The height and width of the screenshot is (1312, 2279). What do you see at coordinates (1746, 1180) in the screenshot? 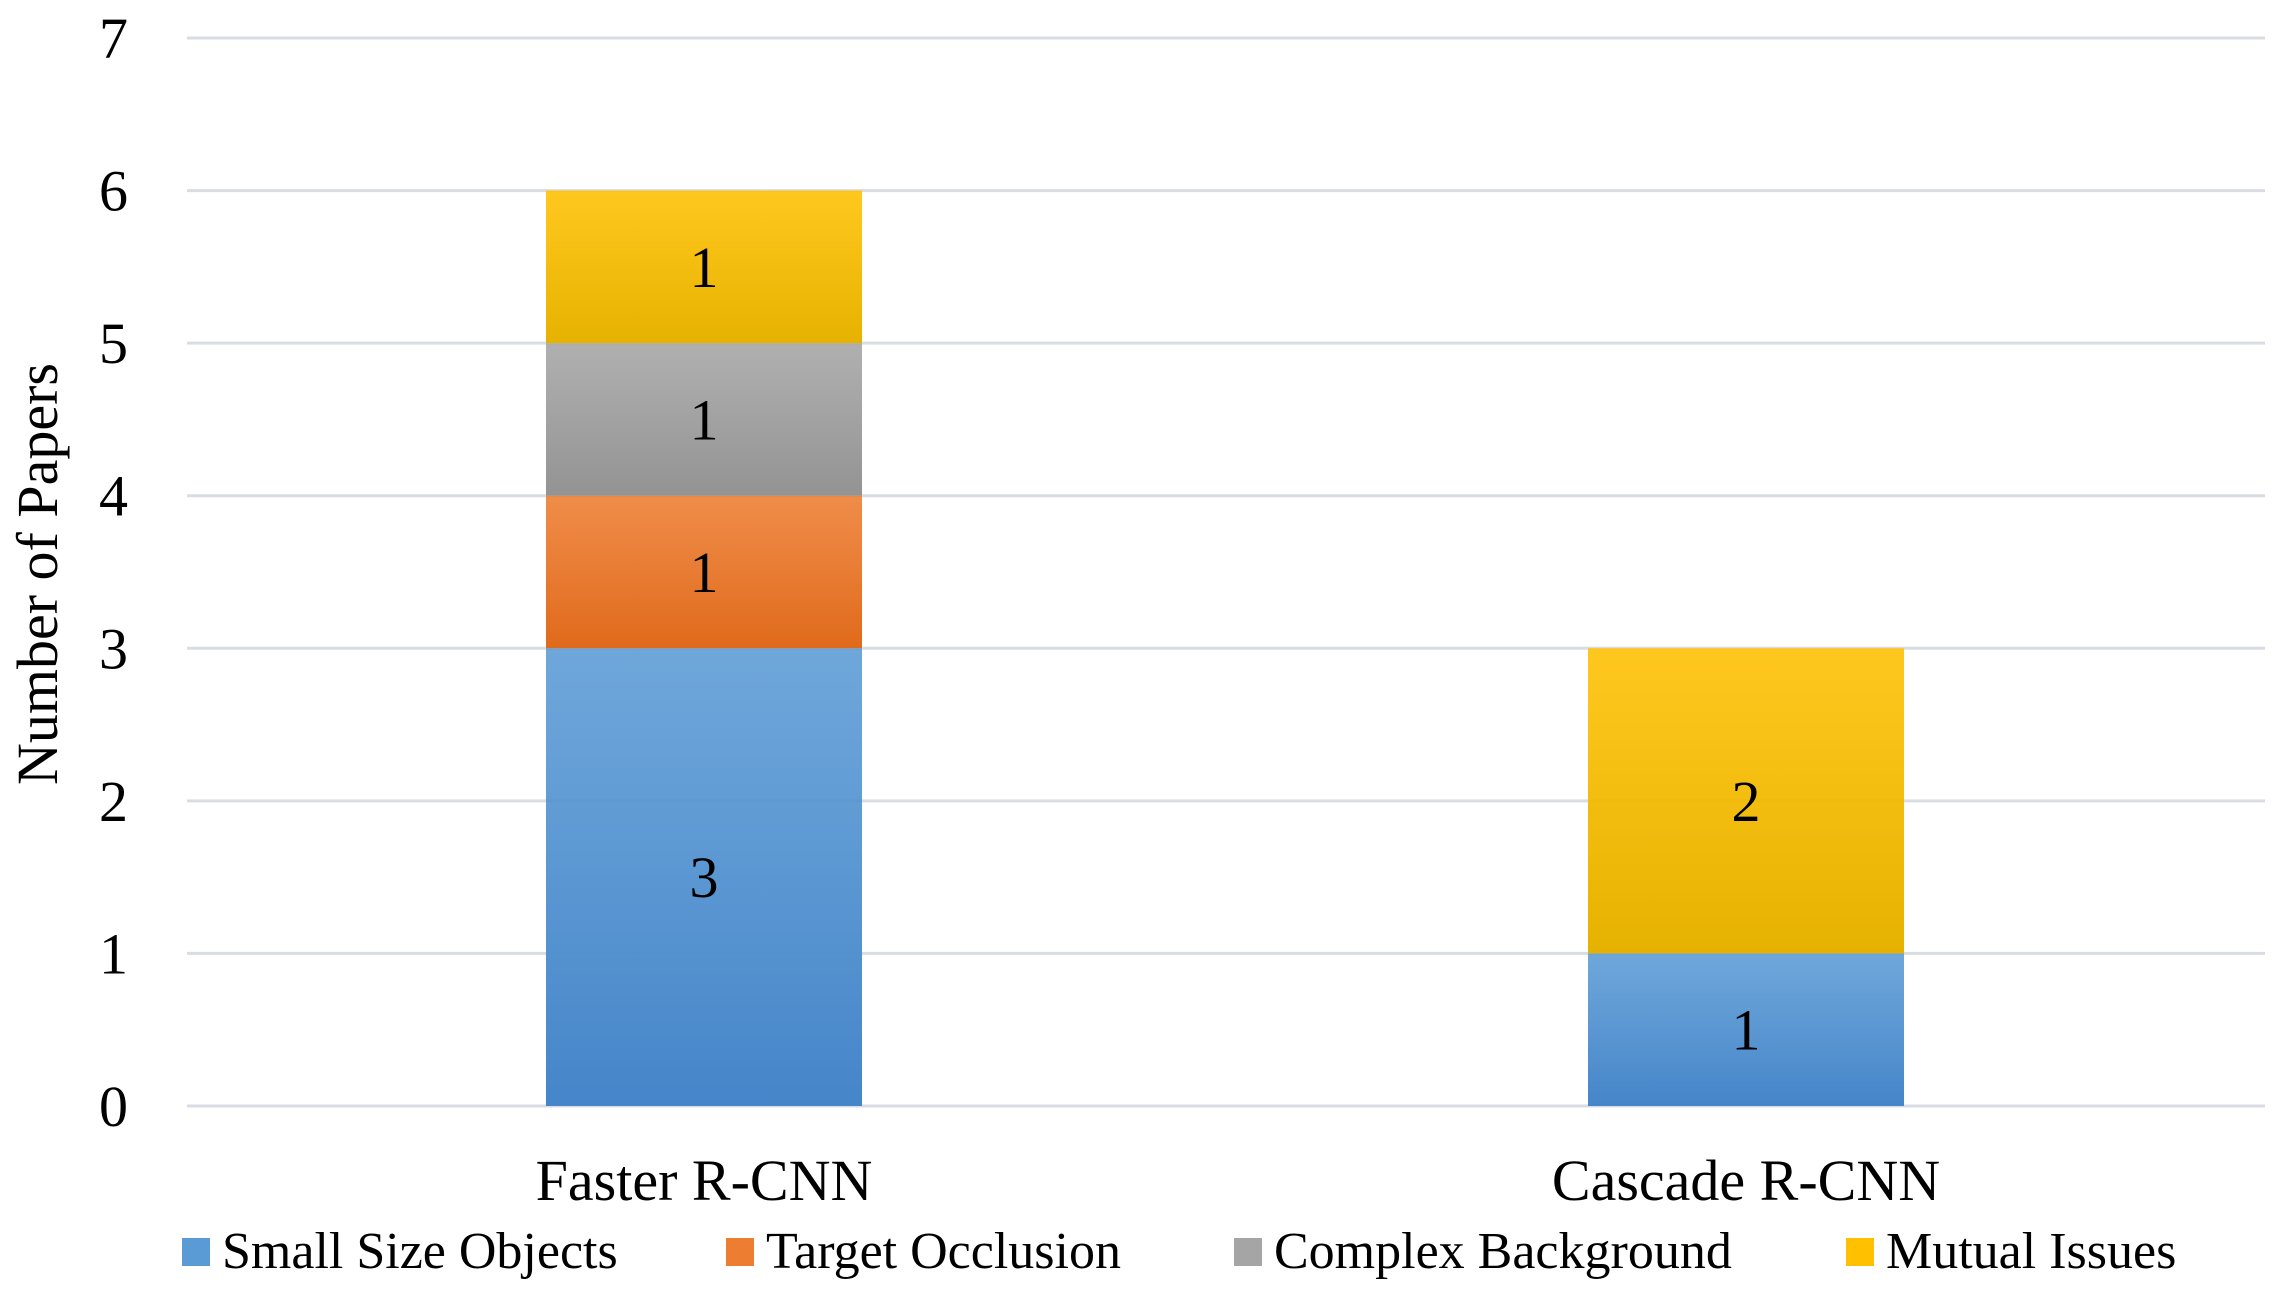
I see `x-category-label-cascade-r-cnn: Cascade R-CNN` at bounding box center [1746, 1180].